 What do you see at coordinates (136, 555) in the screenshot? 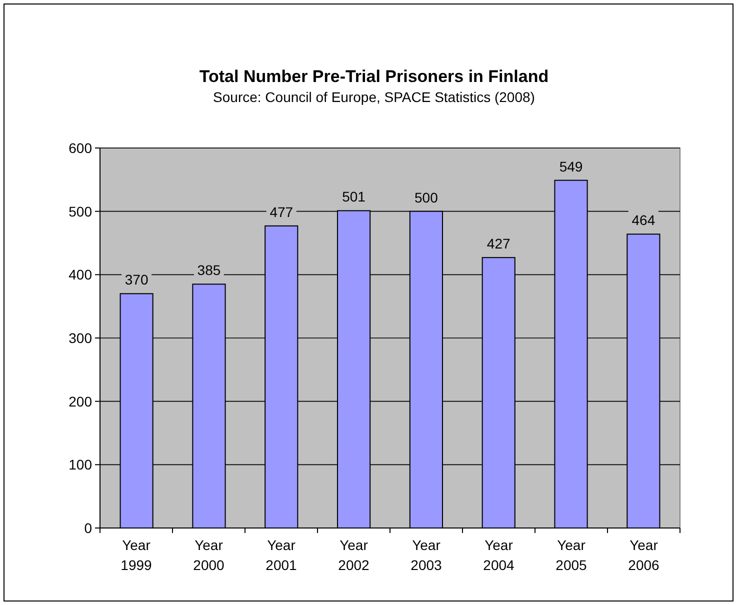
I see `x-tick-label: Year 1999` at bounding box center [136, 555].